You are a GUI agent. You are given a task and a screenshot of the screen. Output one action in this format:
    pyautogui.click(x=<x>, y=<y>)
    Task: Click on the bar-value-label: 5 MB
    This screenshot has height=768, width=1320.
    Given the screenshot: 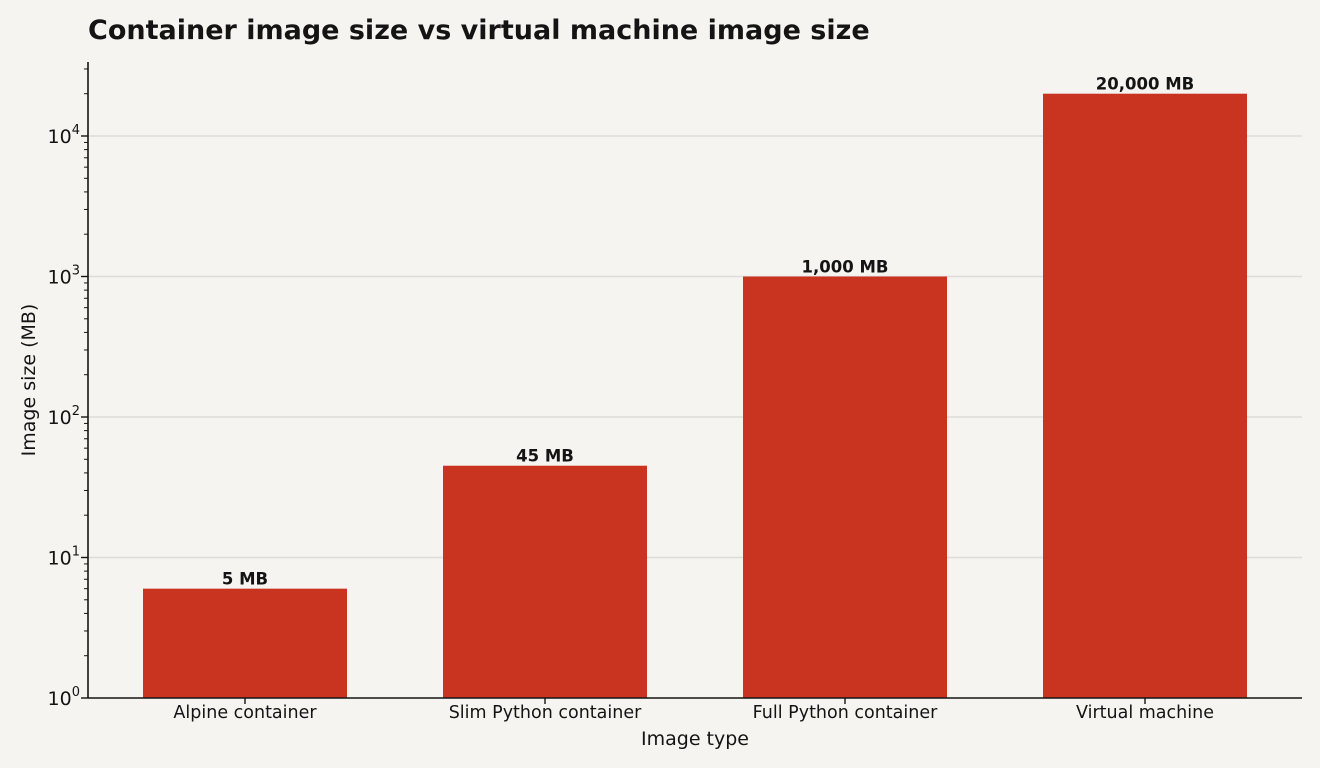 What is the action you would take?
    pyautogui.click(x=245, y=579)
    